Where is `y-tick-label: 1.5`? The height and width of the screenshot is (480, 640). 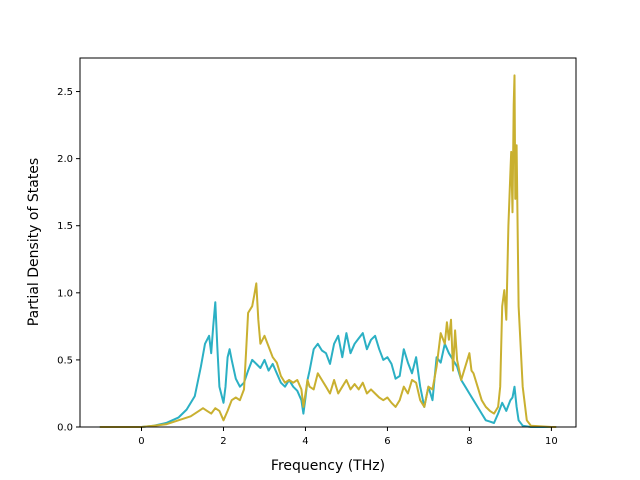
y-tick-label: 1.5 is located at coordinates (65, 226).